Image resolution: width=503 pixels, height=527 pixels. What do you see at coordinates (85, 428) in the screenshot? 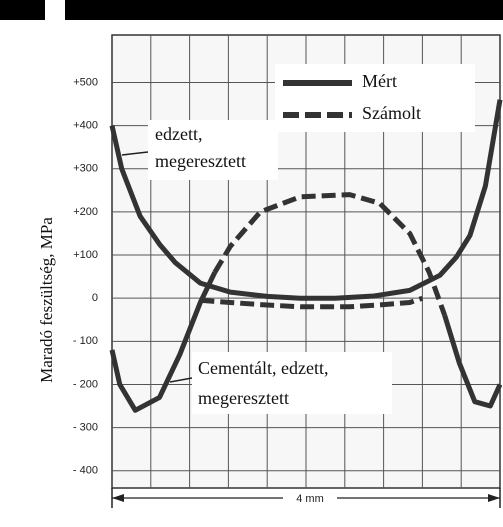
I see `y-tick-label: - 300` at bounding box center [85, 428].